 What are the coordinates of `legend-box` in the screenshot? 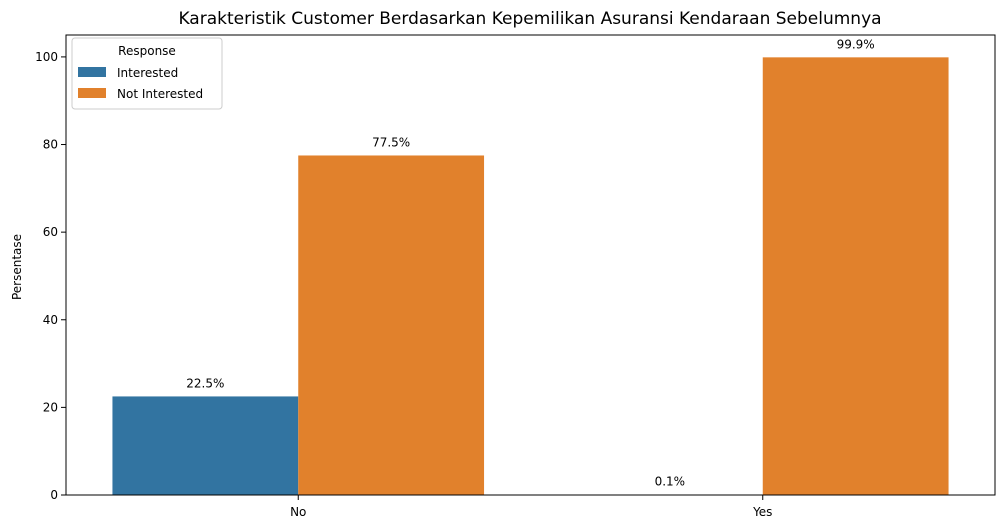 It's located at (147, 73).